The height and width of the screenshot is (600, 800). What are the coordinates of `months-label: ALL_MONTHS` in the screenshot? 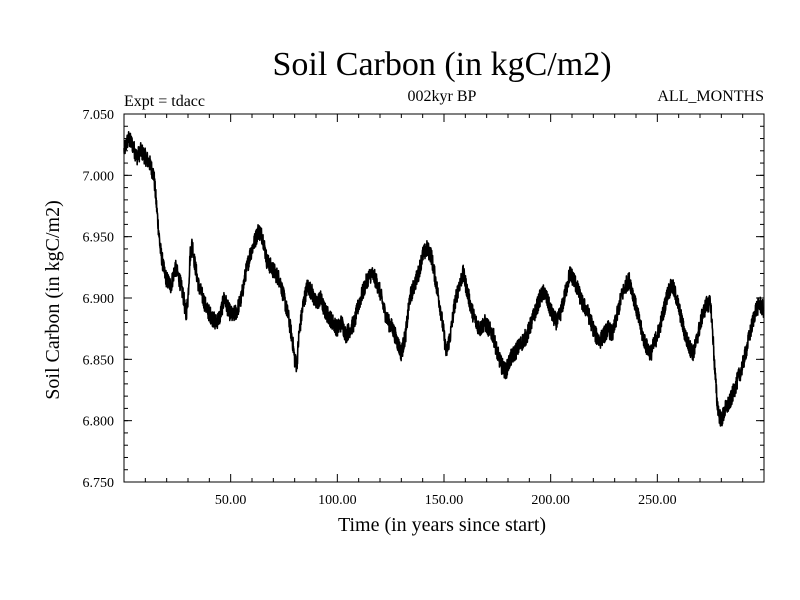 It's located at (710, 96).